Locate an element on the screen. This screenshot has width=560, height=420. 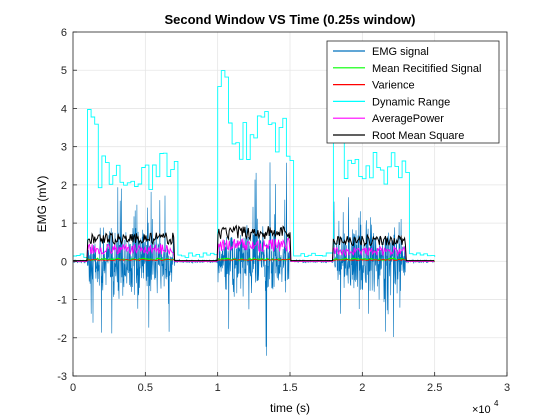
y-tick-label: 5 is located at coordinates (64, 71).